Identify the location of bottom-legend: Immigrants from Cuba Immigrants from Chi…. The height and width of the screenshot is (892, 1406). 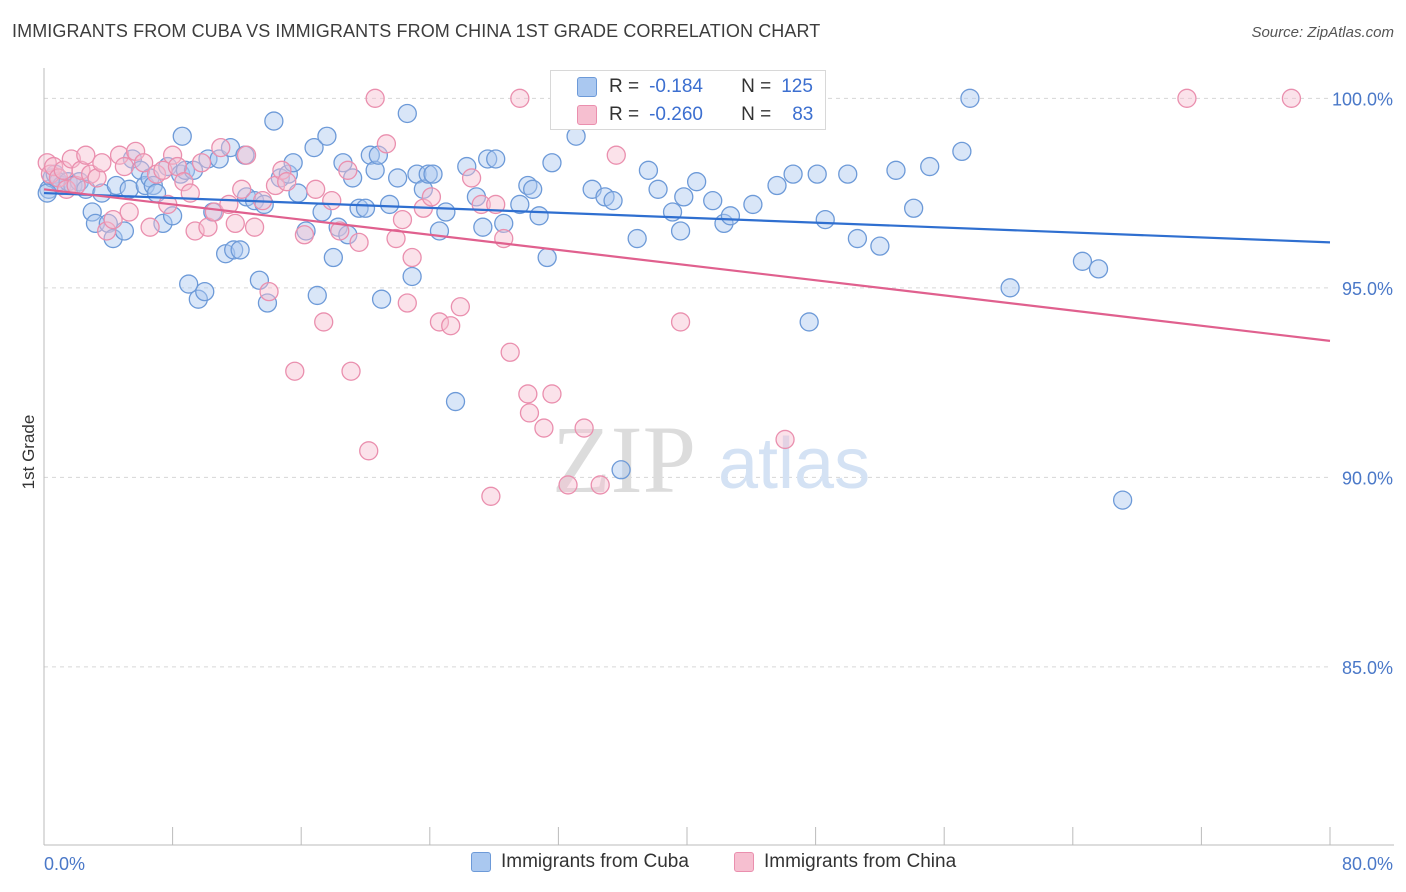
(703, 865).